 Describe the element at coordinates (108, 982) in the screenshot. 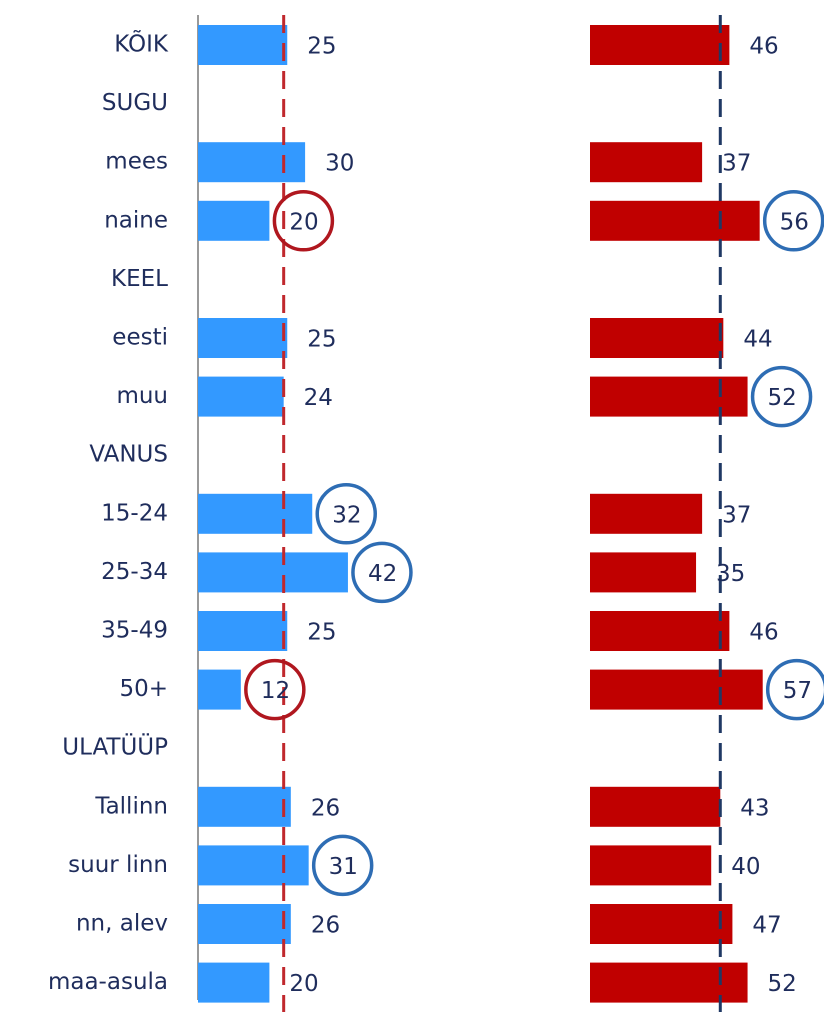

I see `category-label: maa-asula` at that location.